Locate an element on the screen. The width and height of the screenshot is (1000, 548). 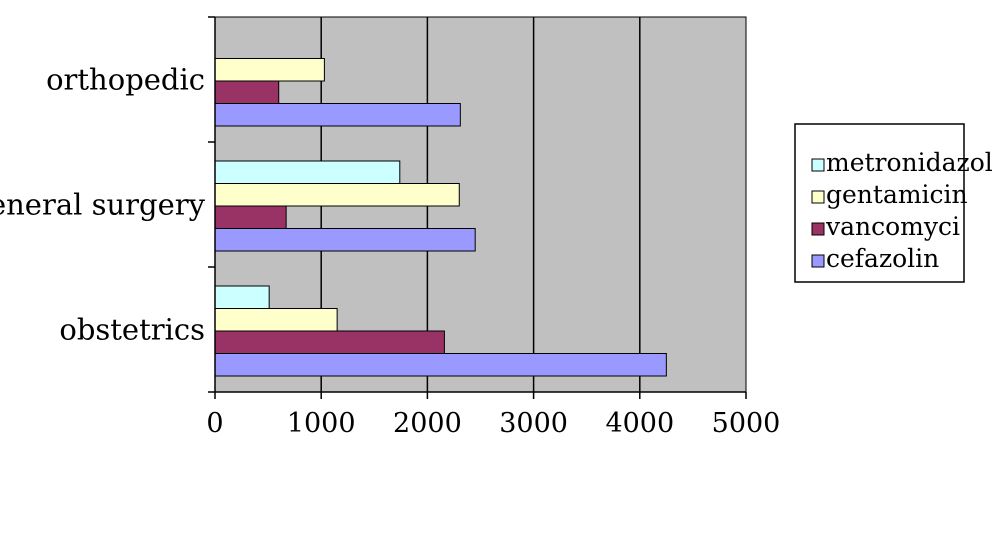
y-axis-ticks is located at coordinates (211, 204).